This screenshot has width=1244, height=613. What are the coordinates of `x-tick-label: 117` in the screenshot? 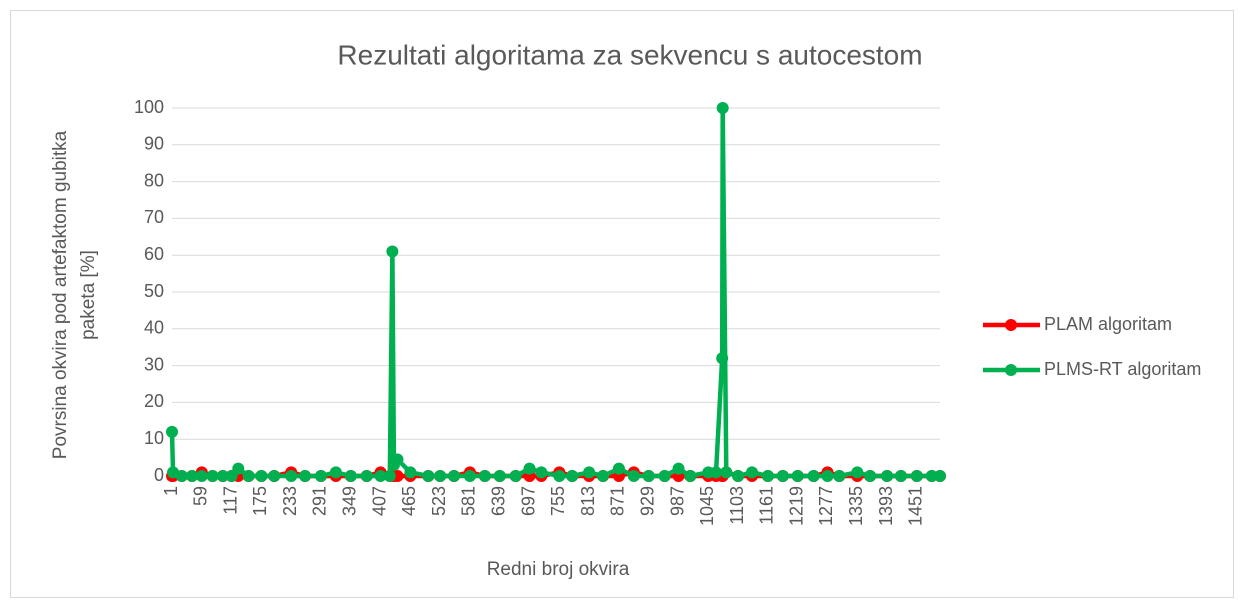 It's located at (230, 500).